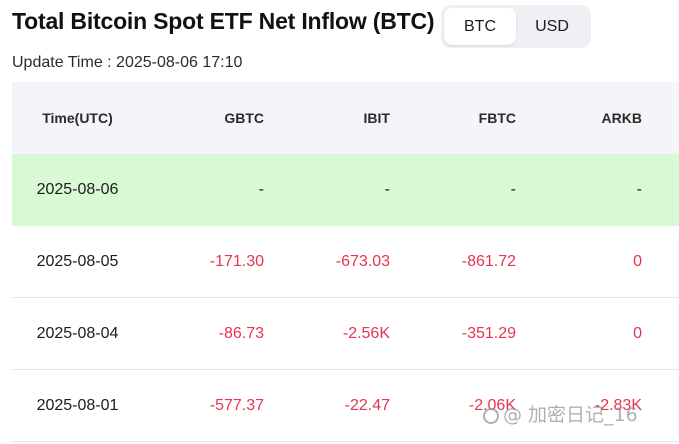 The width and height of the screenshot is (679, 444). What do you see at coordinates (488, 261) in the screenshot?
I see `cell-fbtc: -861.72` at bounding box center [488, 261].